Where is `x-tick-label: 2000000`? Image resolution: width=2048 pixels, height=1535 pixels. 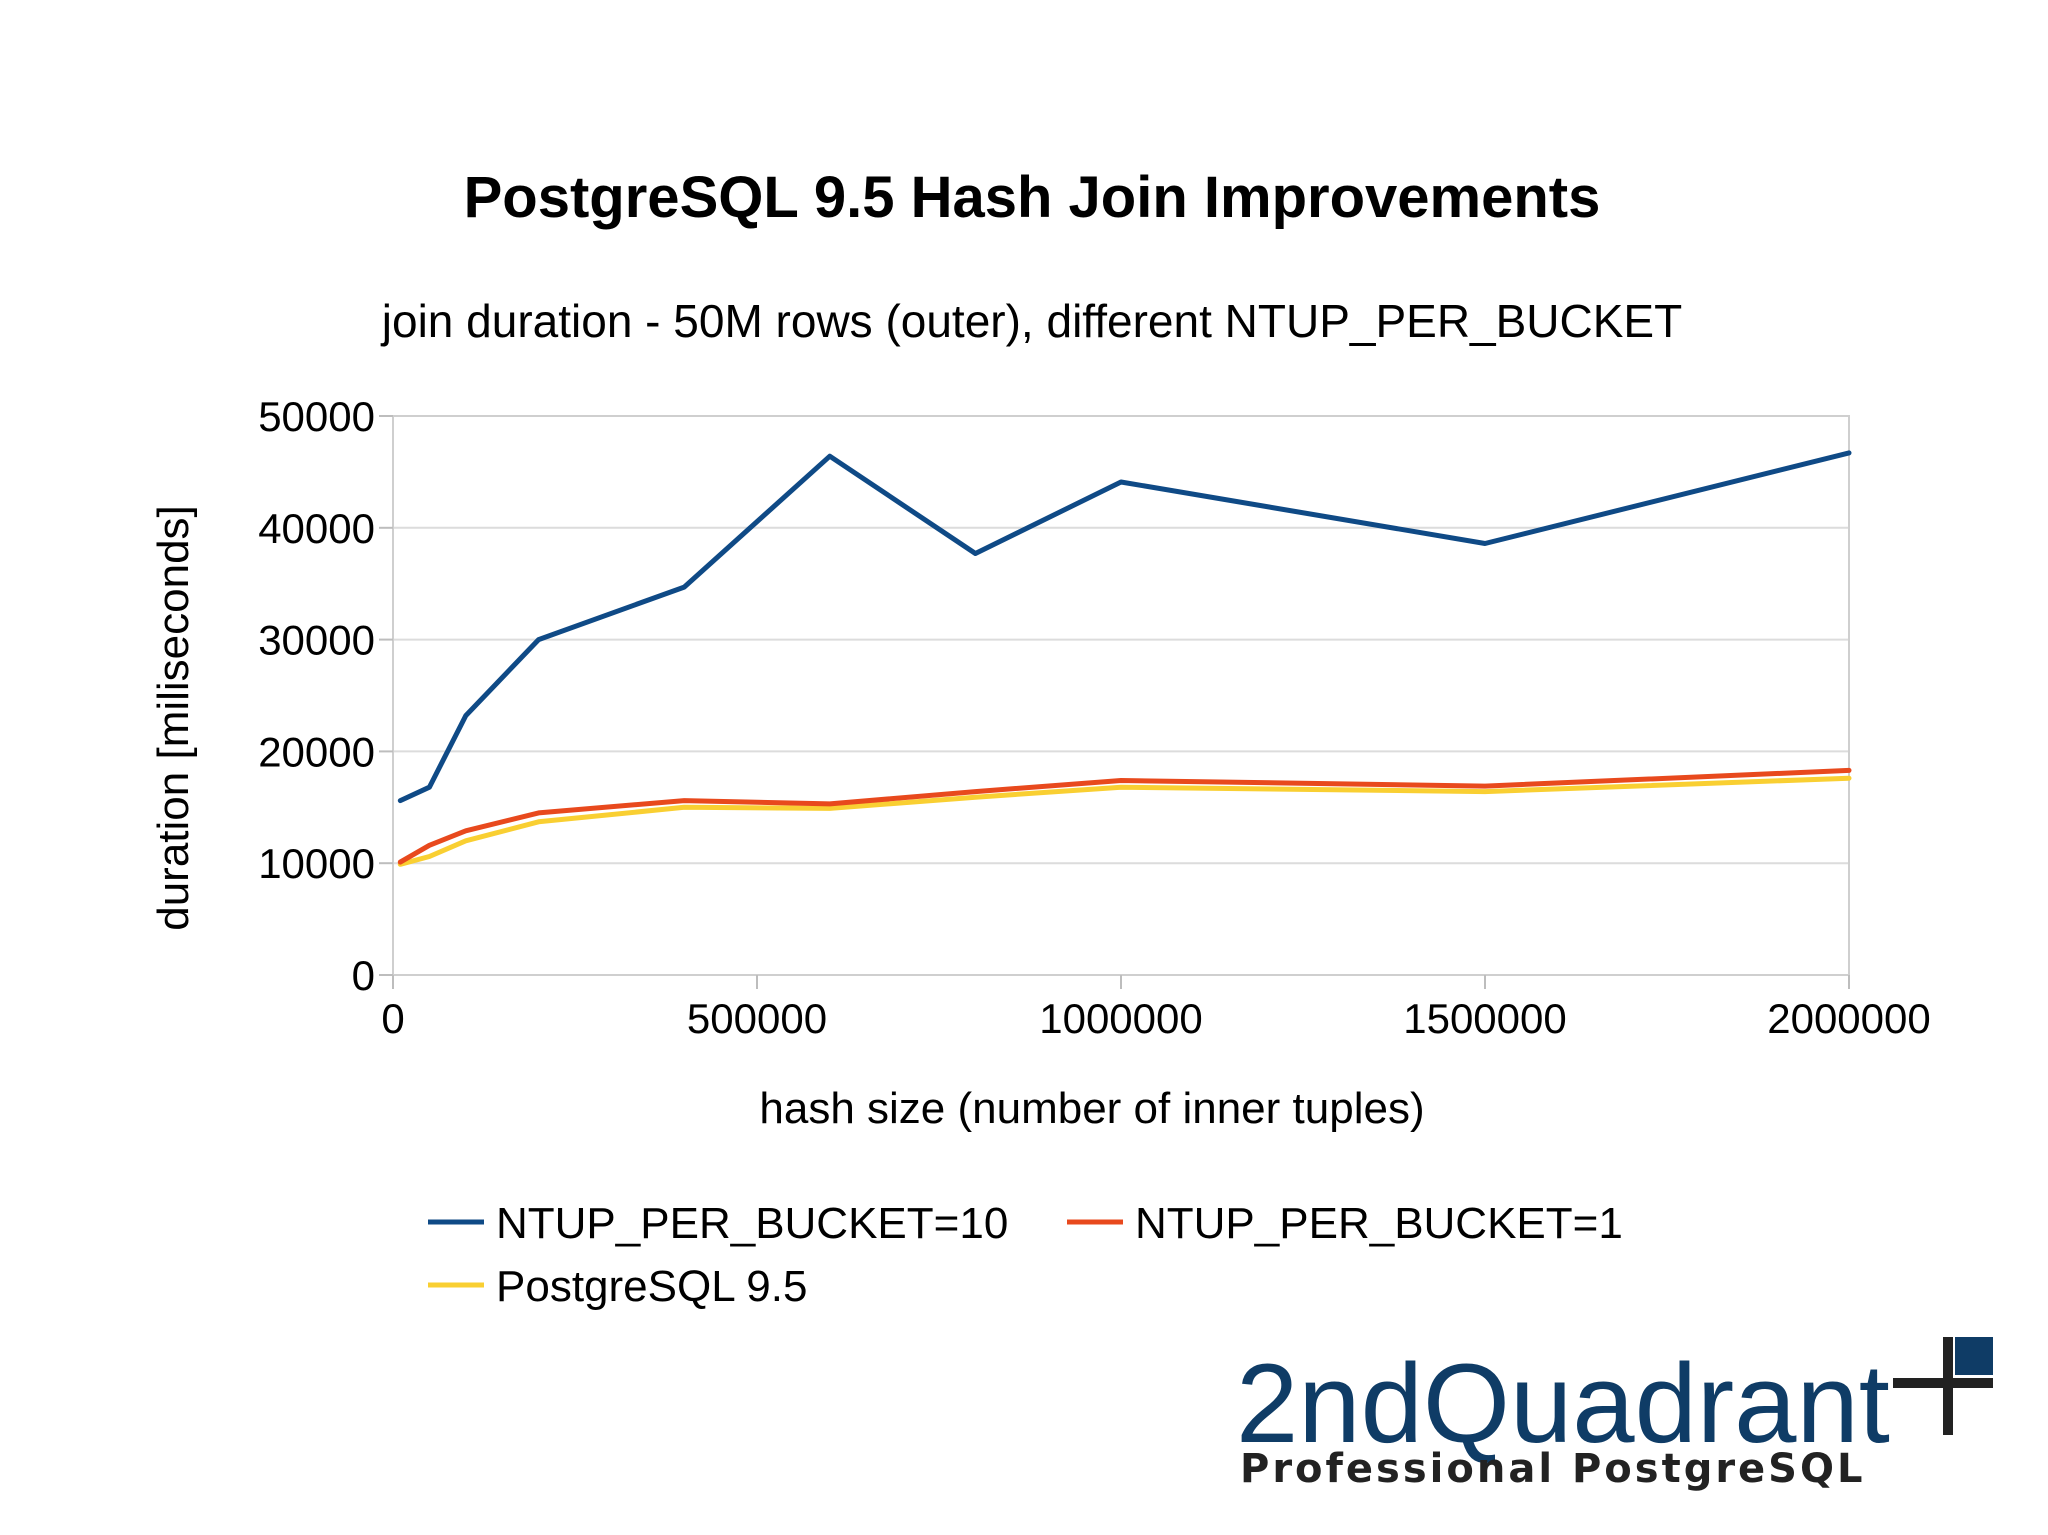 x-tick-label: 2000000 is located at coordinates (1849, 1018).